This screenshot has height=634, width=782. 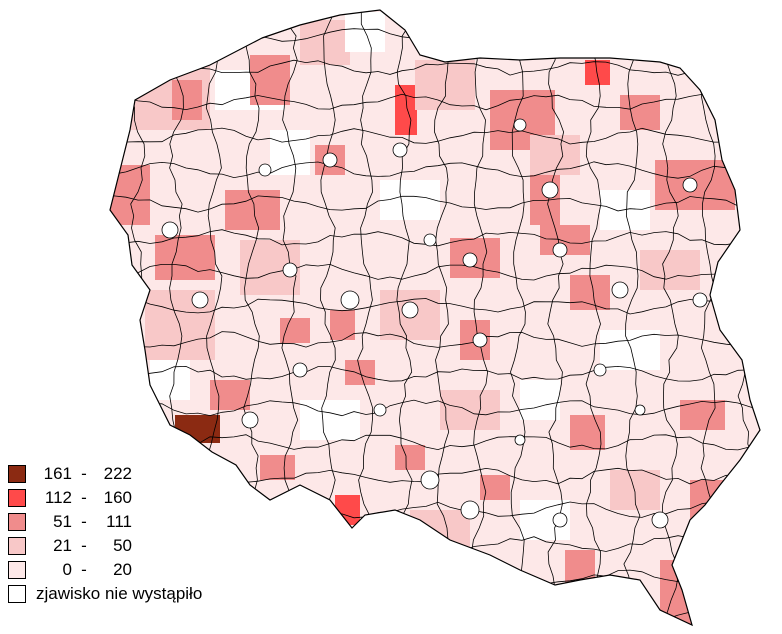 I want to click on legend-no-data-label: zjawisko nie wystąpiło, so click(x=119, y=593).